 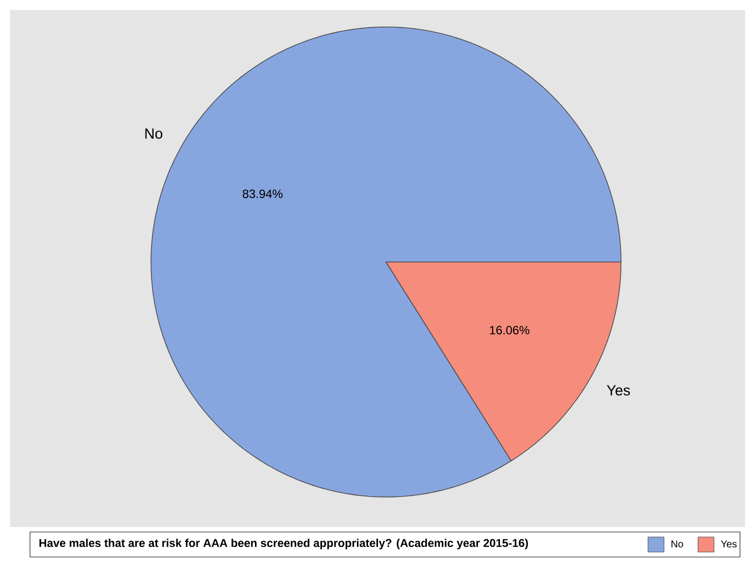 What do you see at coordinates (728, 544) in the screenshot?
I see `legend-label: Yes` at bounding box center [728, 544].